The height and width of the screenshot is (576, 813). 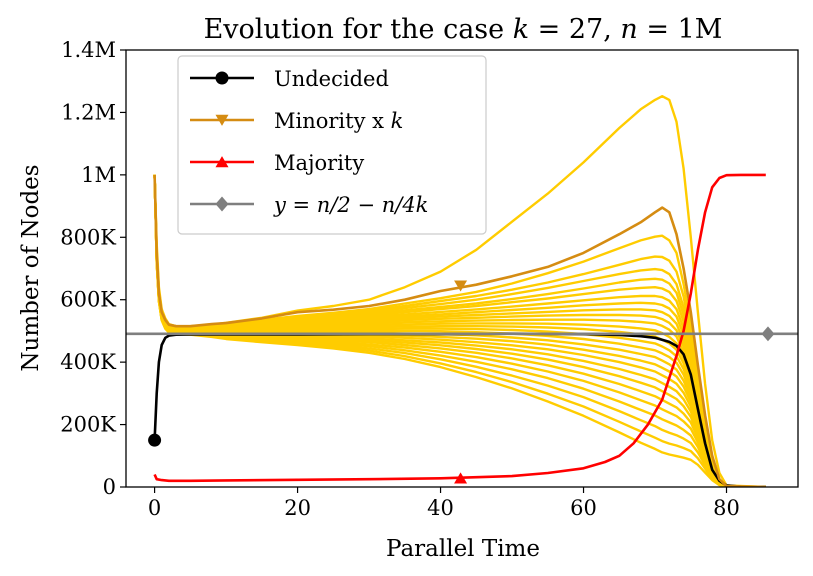 I want to click on legend-item: y = n/2 − n/4k, so click(x=309, y=205).